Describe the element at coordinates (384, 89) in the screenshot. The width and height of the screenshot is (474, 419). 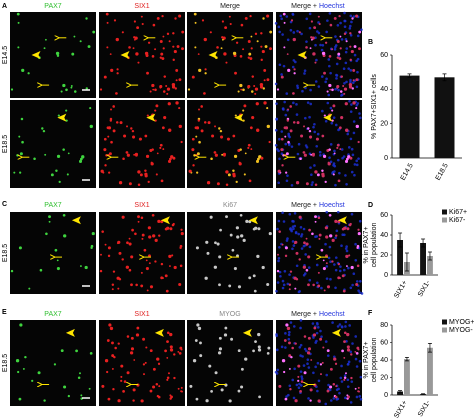
I see `y-tick-label: 40` at that location.